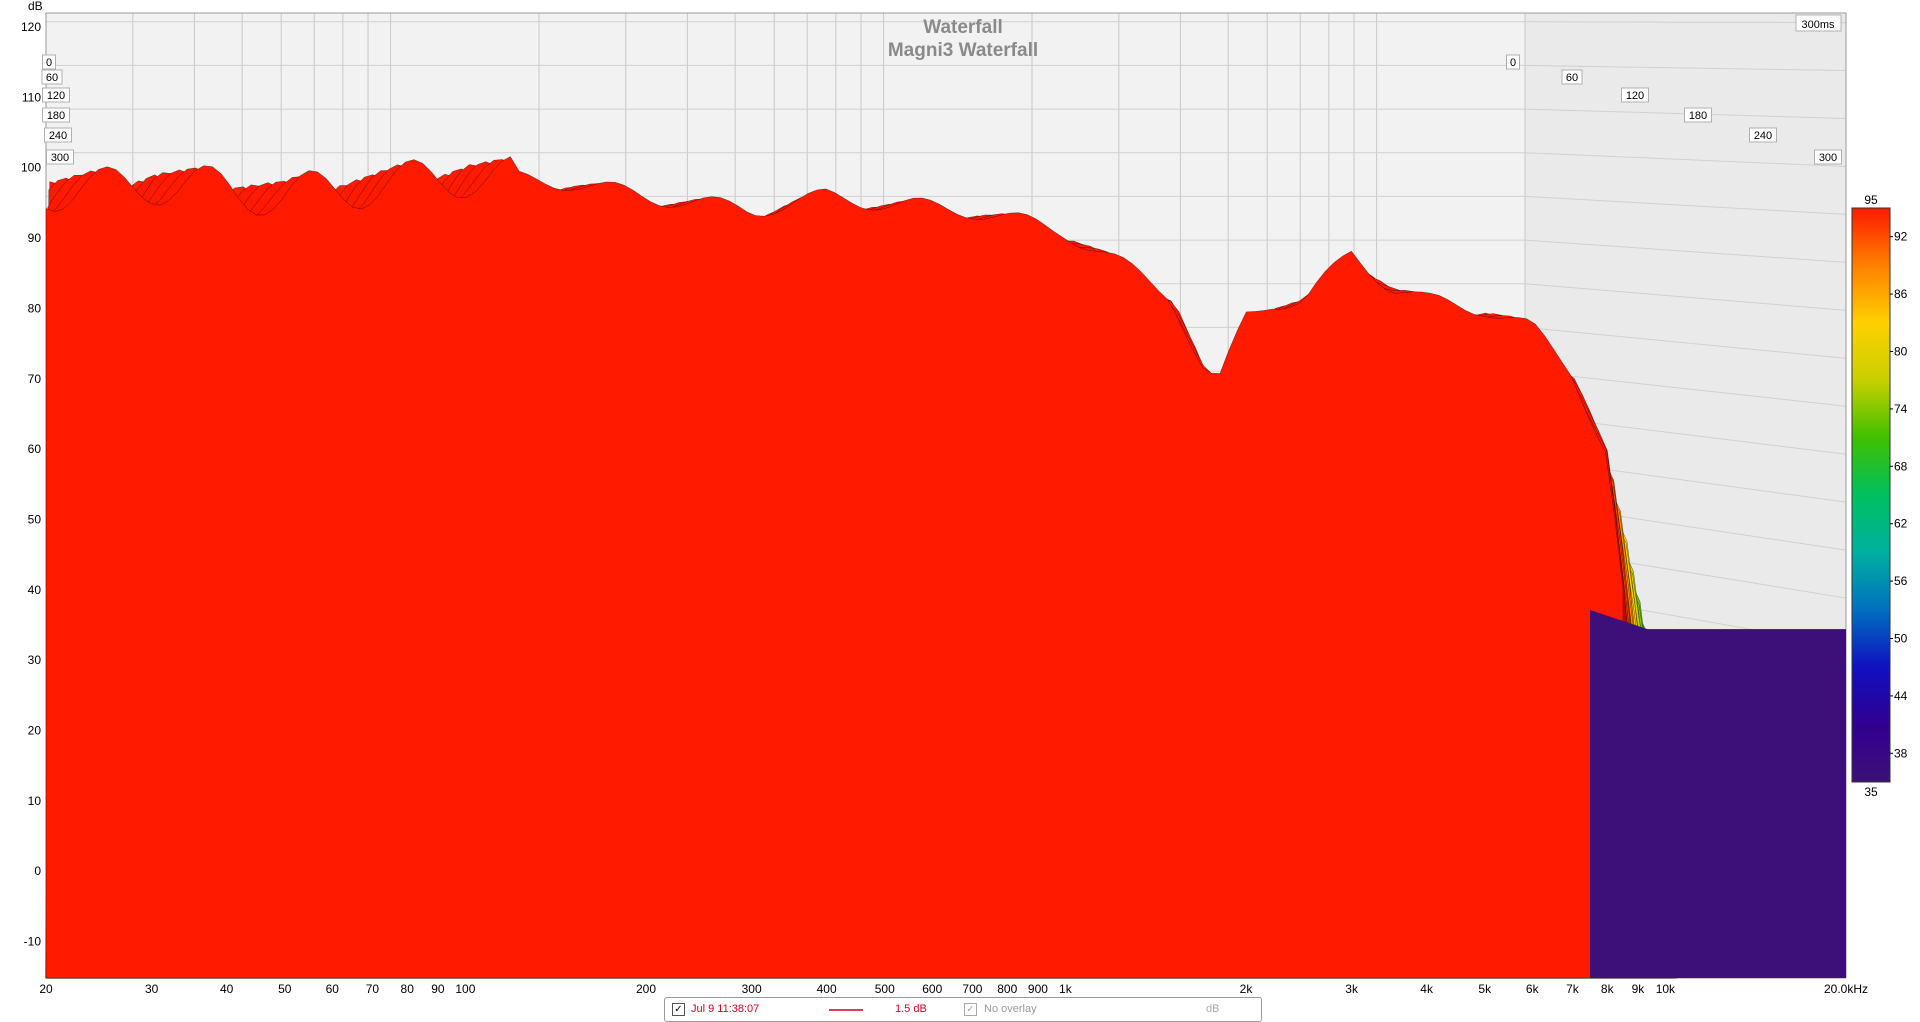 This screenshot has height=1022, width=1920. What do you see at coordinates (827, 989) in the screenshot?
I see `x-tick-label: 400` at bounding box center [827, 989].